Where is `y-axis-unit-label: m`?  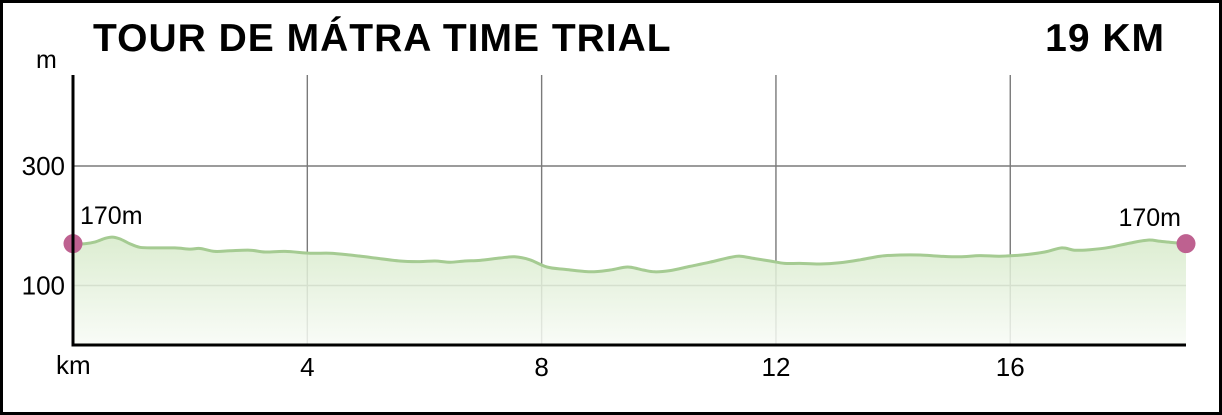 y-axis-unit-label: m is located at coordinates (46, 60).